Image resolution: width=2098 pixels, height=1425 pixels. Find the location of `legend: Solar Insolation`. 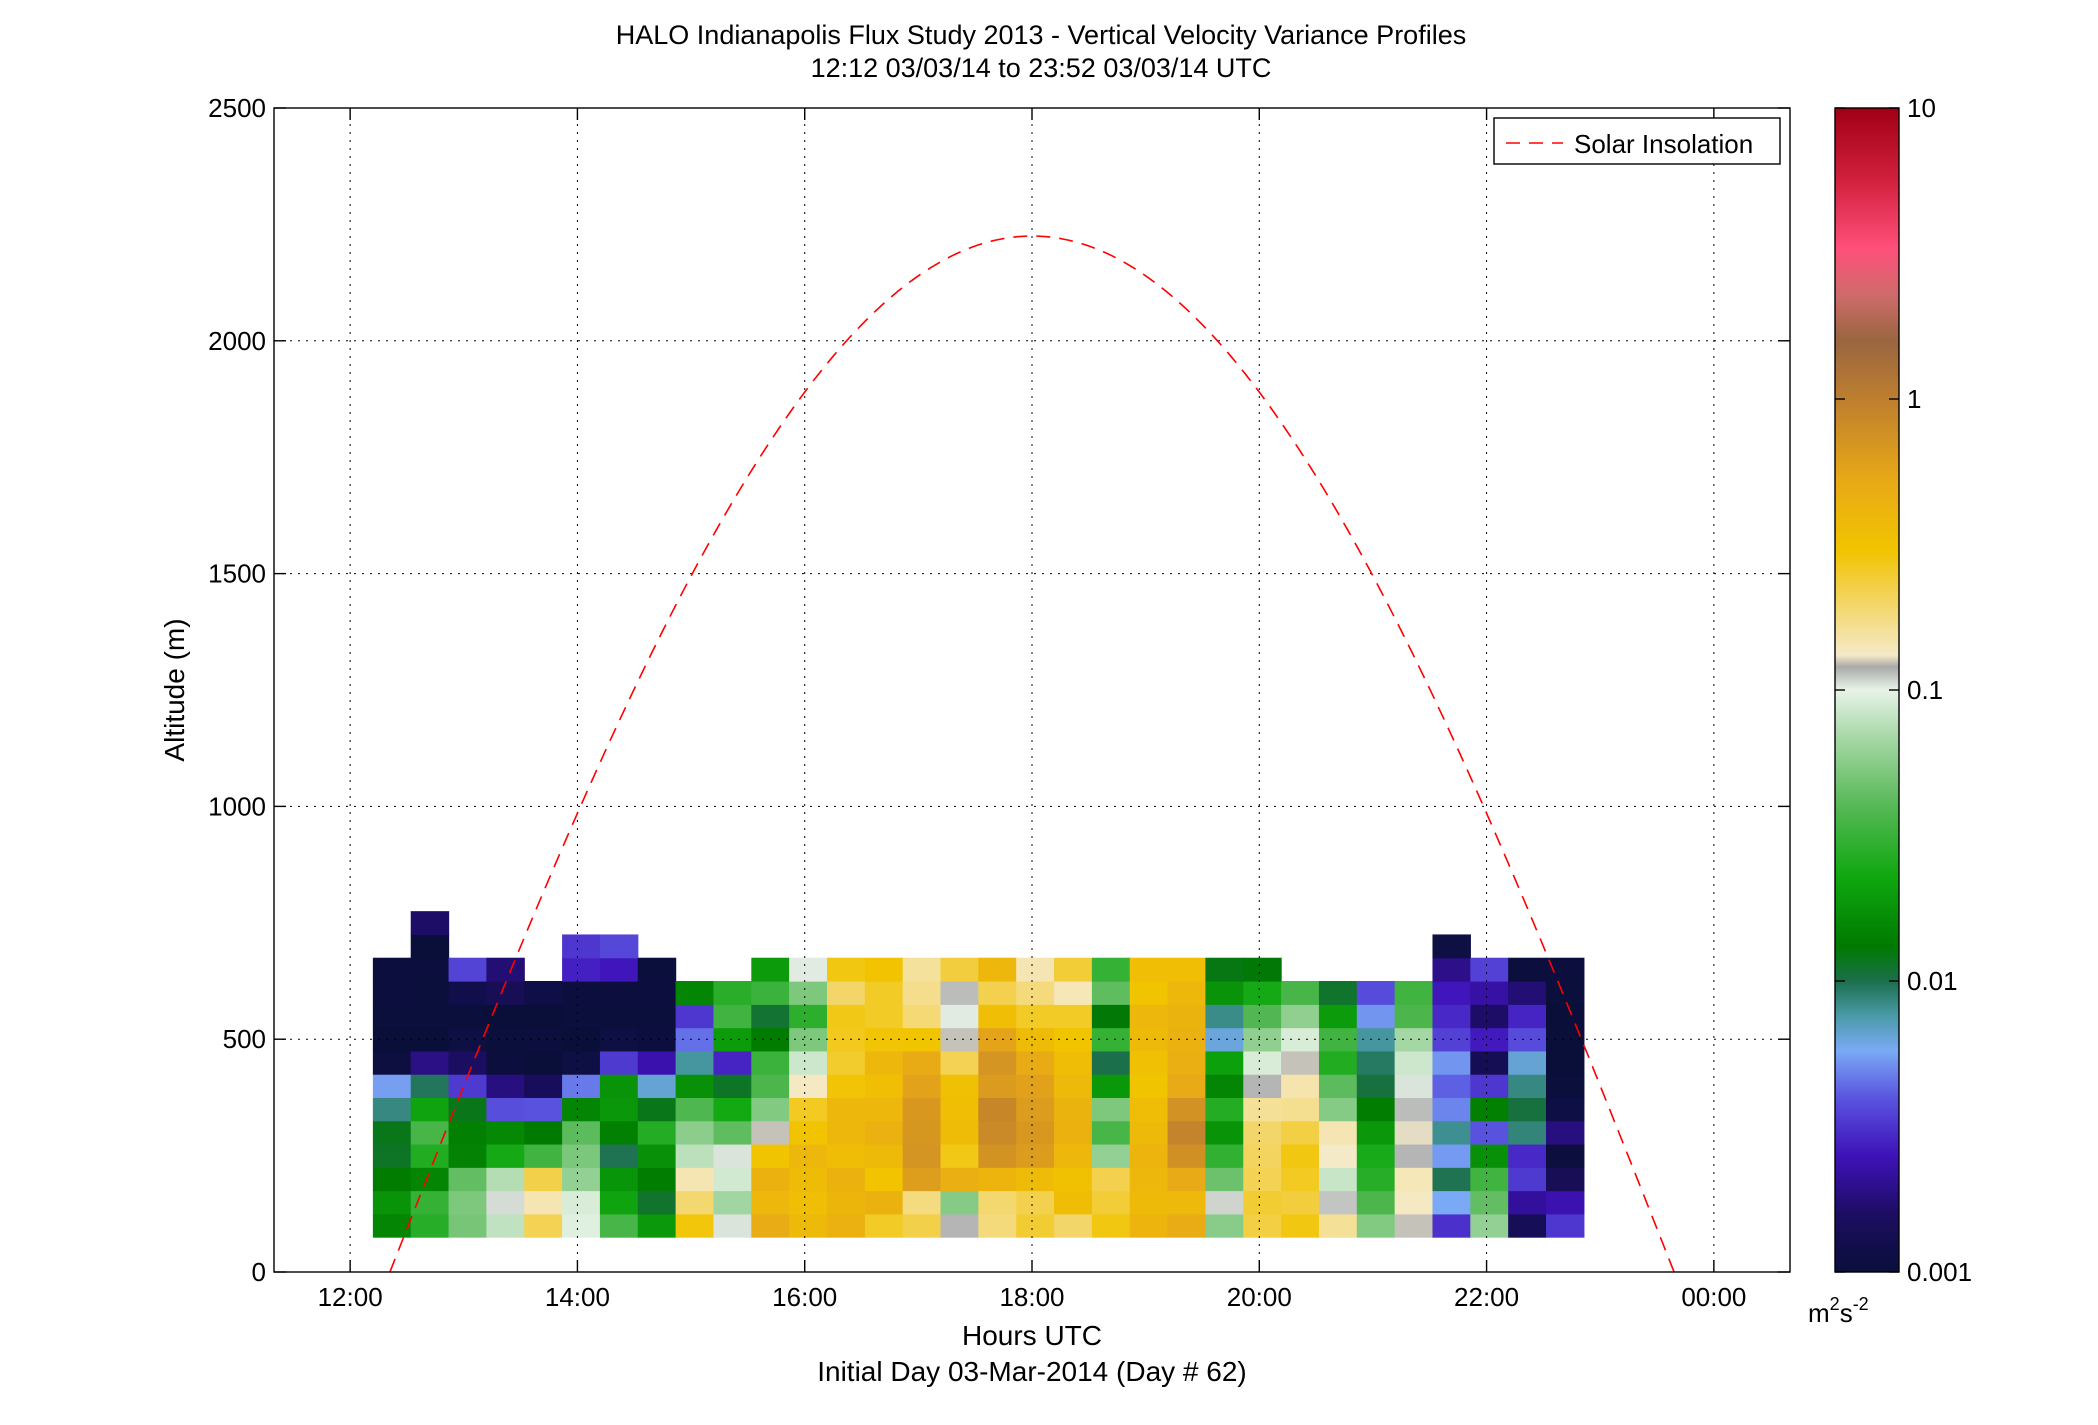

legend: Solar Insolation is located at coordinates (1637, 141).